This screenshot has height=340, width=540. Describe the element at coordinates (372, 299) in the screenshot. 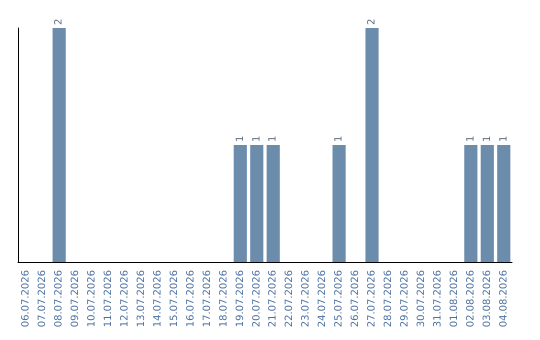

I see `x-tick-label: 27.07.2026` at that location.